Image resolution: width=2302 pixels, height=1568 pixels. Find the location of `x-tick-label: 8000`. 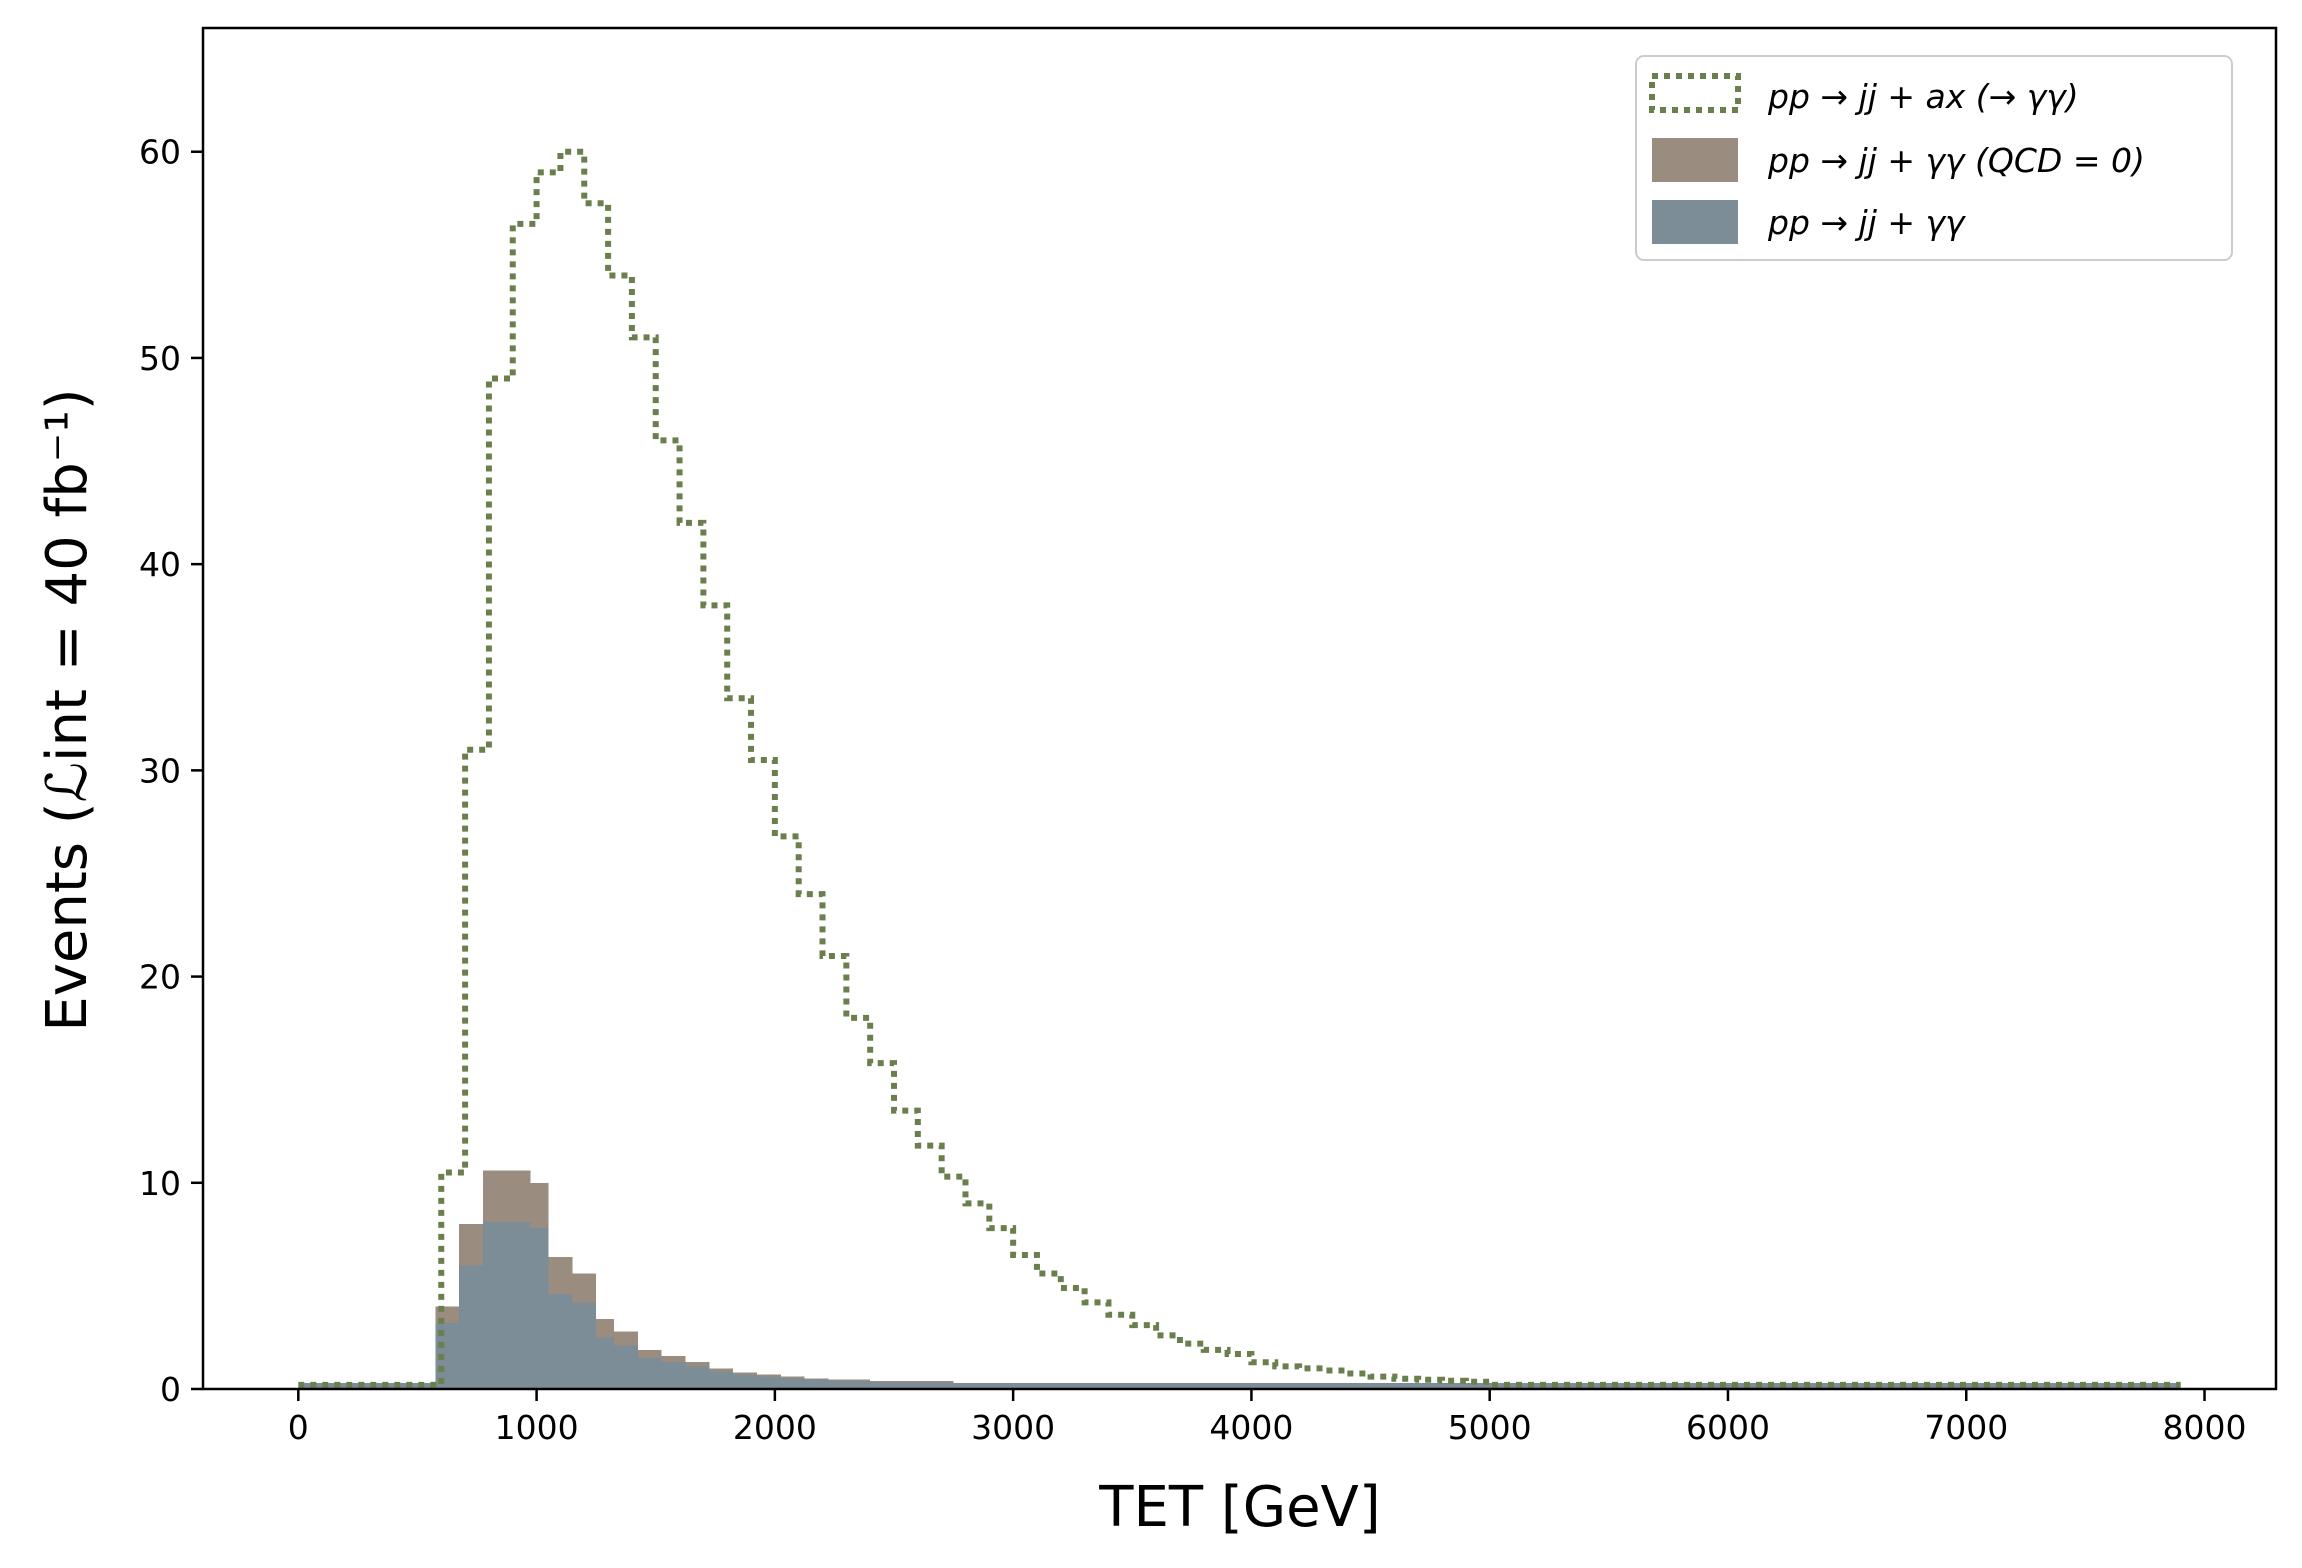

x-tick-label: 8000 is located at coordinates (2205, 1427).